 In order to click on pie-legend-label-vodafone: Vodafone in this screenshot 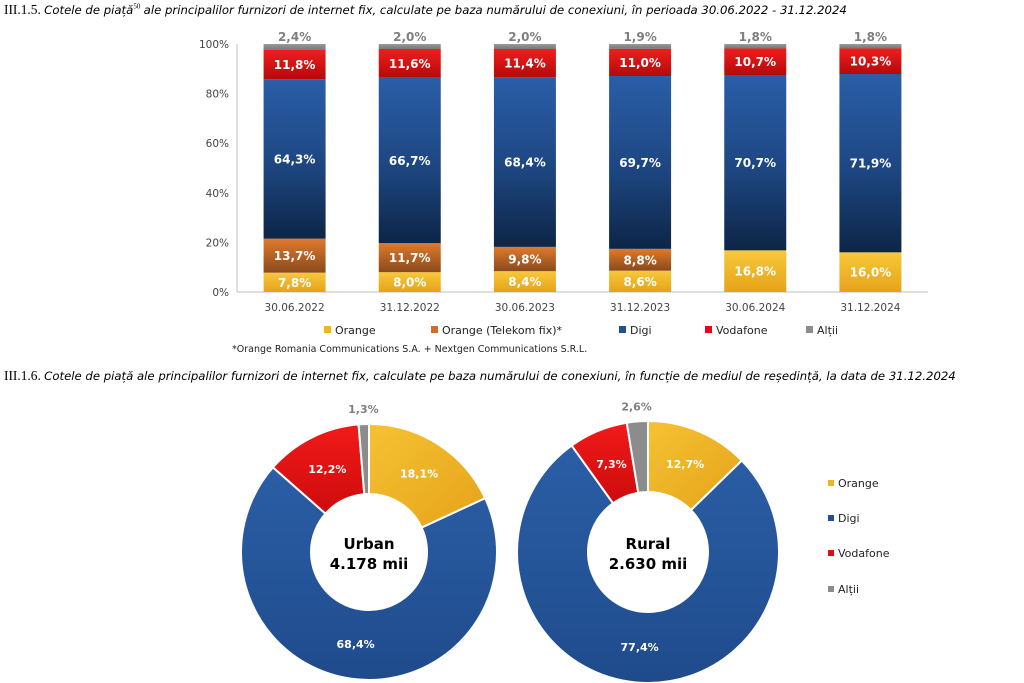, I will do `click(864, 553)`.